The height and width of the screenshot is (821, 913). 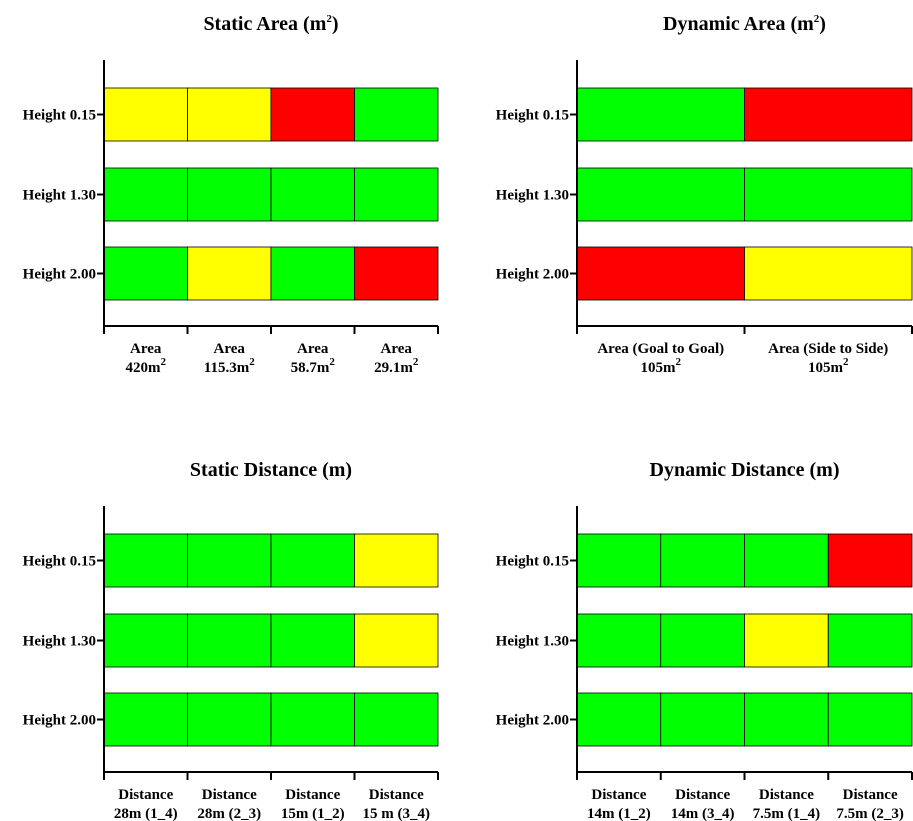 What do you see at coordinates (660, 358) in the screenshot?
I see `x-tick-label: Area (Goal to Goal) 105m2` at bounding box center [660, 358].